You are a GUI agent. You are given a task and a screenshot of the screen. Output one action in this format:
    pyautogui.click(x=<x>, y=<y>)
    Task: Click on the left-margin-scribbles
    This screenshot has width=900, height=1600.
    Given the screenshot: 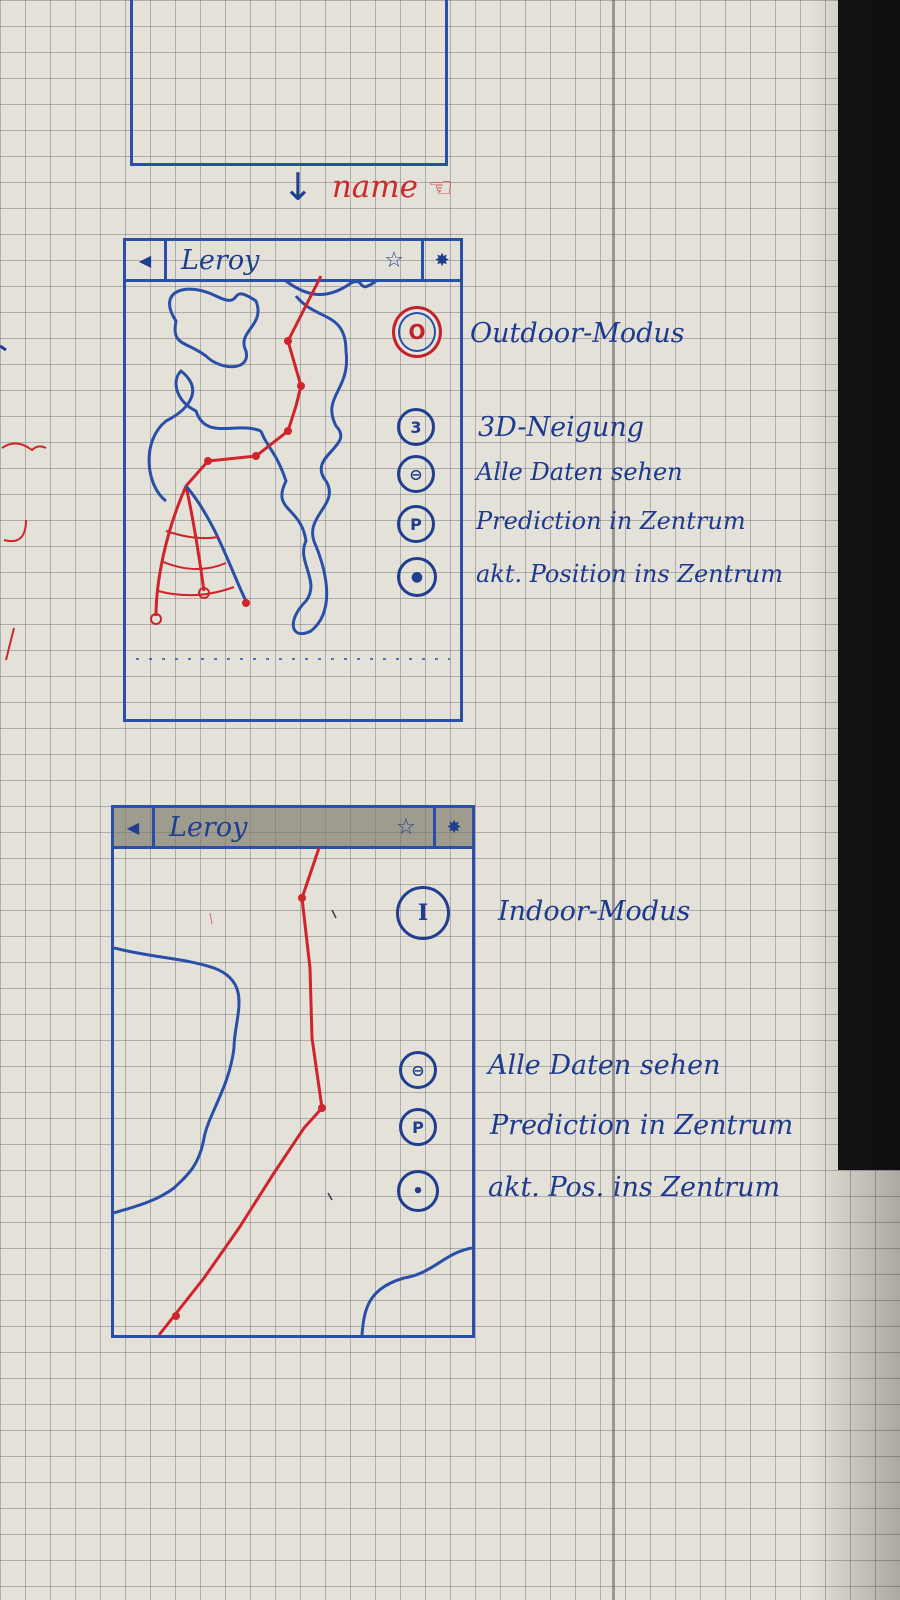 What is the action you would take?
    pyautogui.click(x=23, y=502)
    